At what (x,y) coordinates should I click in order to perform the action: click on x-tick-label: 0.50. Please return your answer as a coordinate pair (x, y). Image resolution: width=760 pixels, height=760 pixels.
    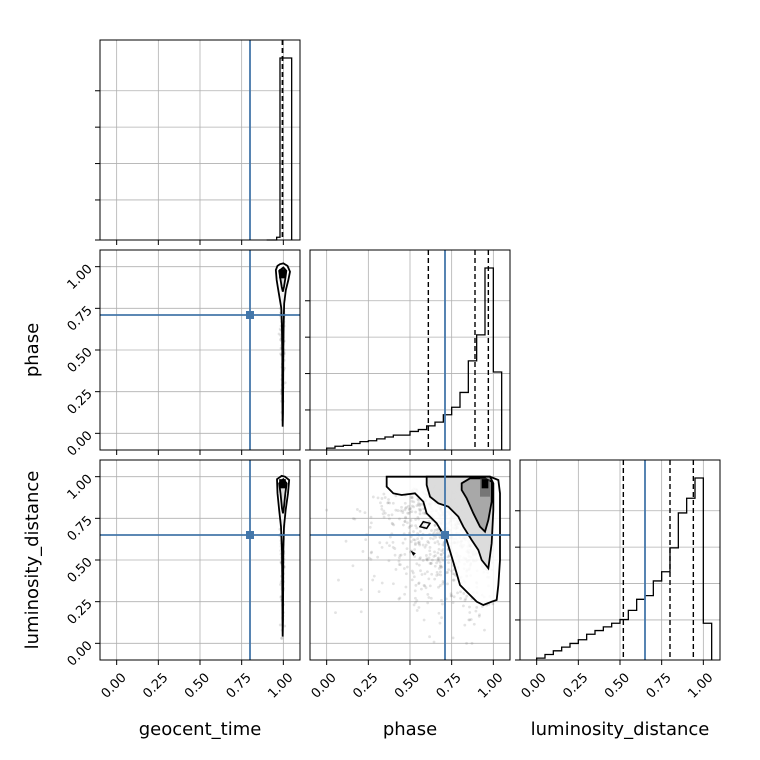
    Looking at the image, I should click on (407, 685).